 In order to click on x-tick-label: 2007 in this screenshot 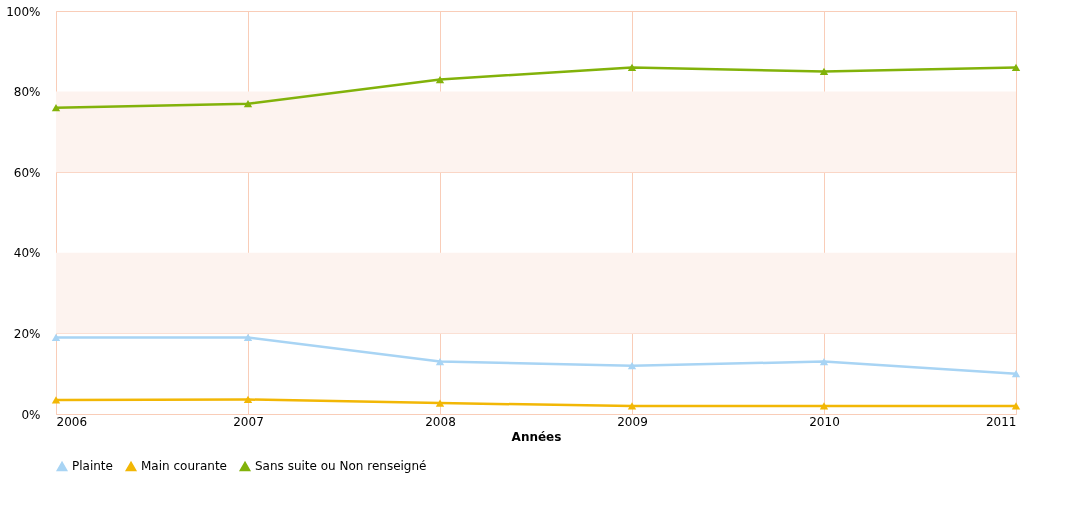, I will do `click(248, 421)`.